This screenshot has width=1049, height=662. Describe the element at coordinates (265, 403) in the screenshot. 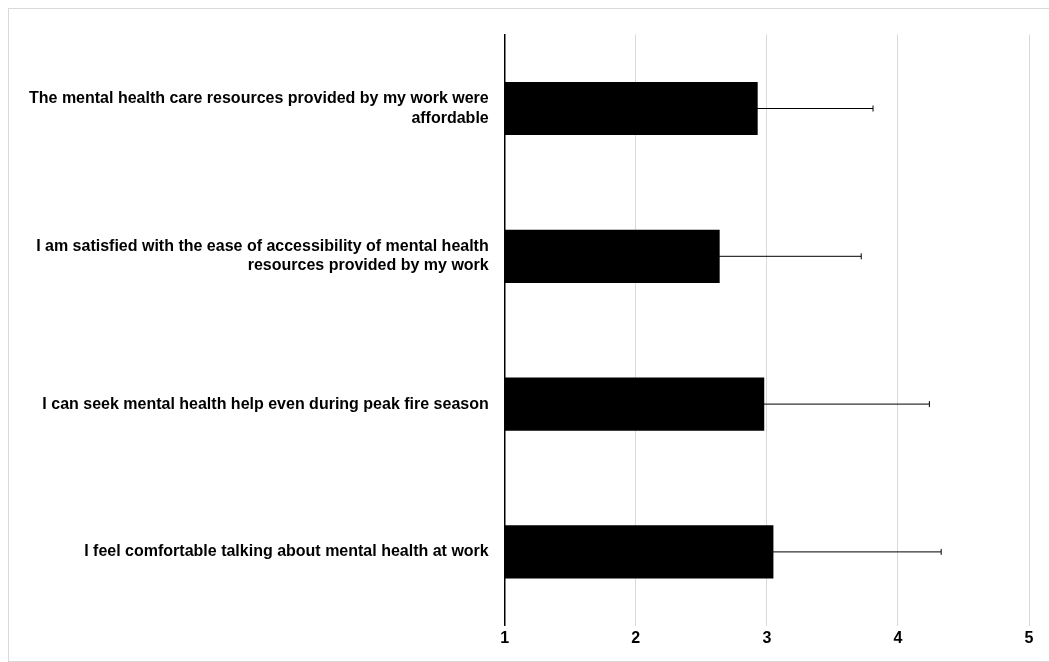

I see `y-tick-label: I can seek mental health help even during peak fire season` at that location.